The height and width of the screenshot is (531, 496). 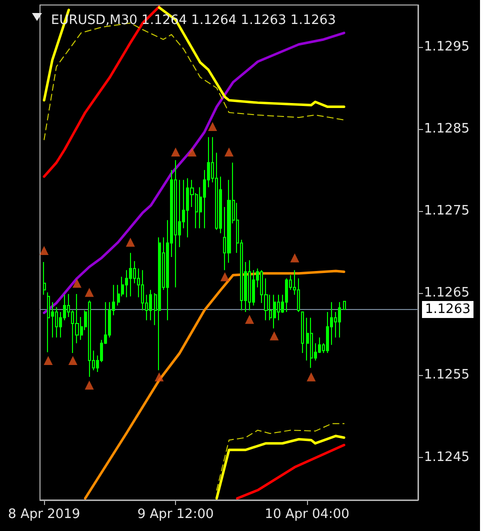 What do you see at coordinates (175, 514) in the screenshot?
I see `x-tick-label: 9 Apr 12:00` at bounding box center [175, 514].